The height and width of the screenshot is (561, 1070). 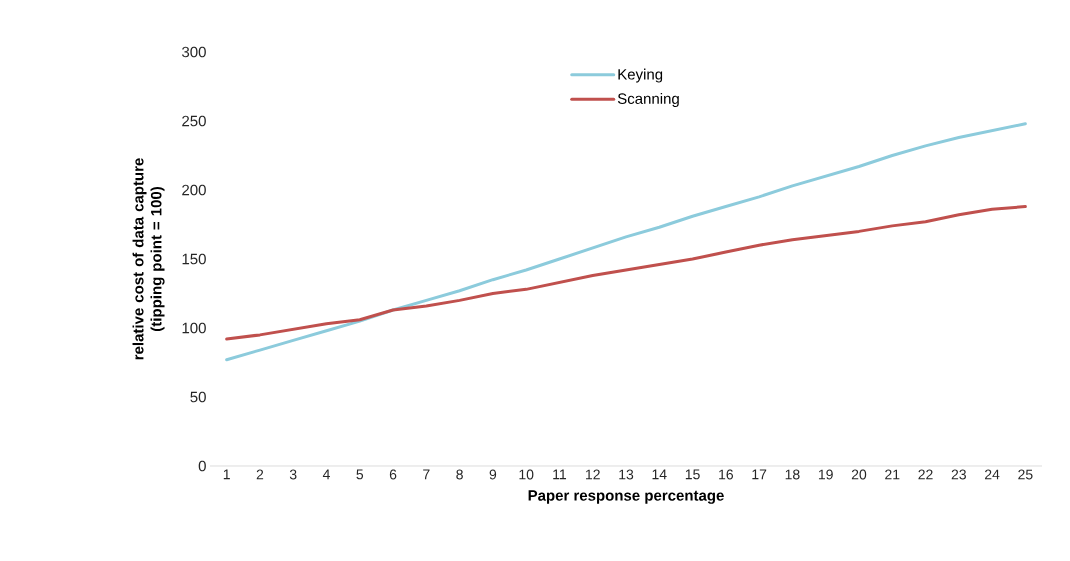 What do you see at coordinates (892, 474) in the screenshot?
I see `x-tick-label: 21` at bounding box center [892, 474].